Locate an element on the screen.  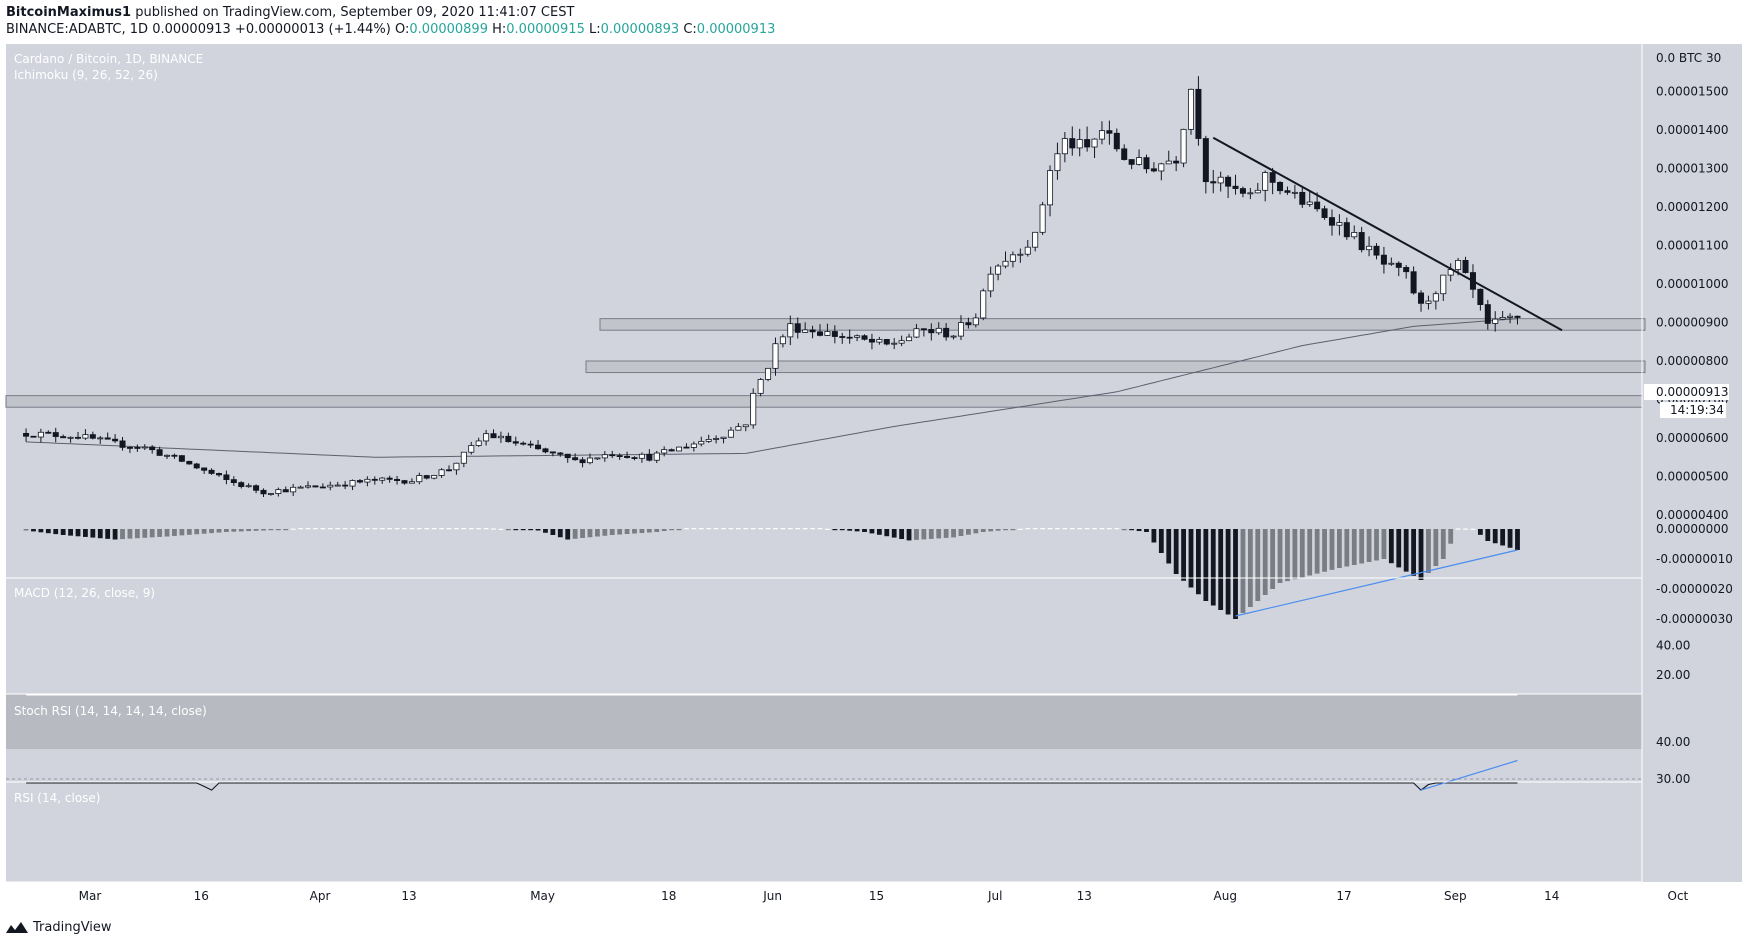
macd-legend: MACD (12, 26, close, 9) is located at coordinates (84, 593).